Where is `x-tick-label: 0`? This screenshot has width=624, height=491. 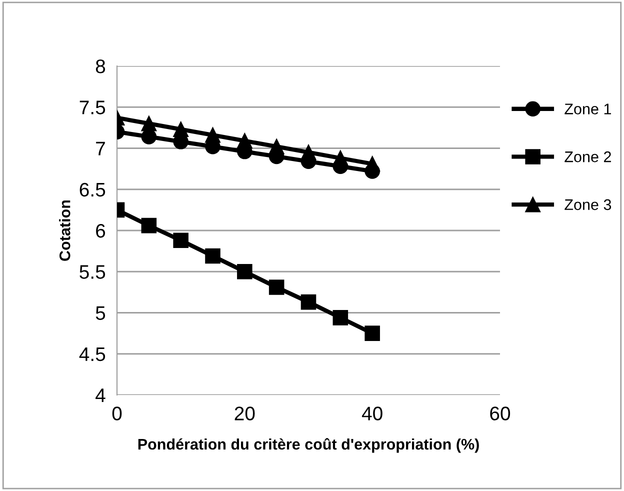
x-tick-label: 0 is located at coordinates (117, 413).